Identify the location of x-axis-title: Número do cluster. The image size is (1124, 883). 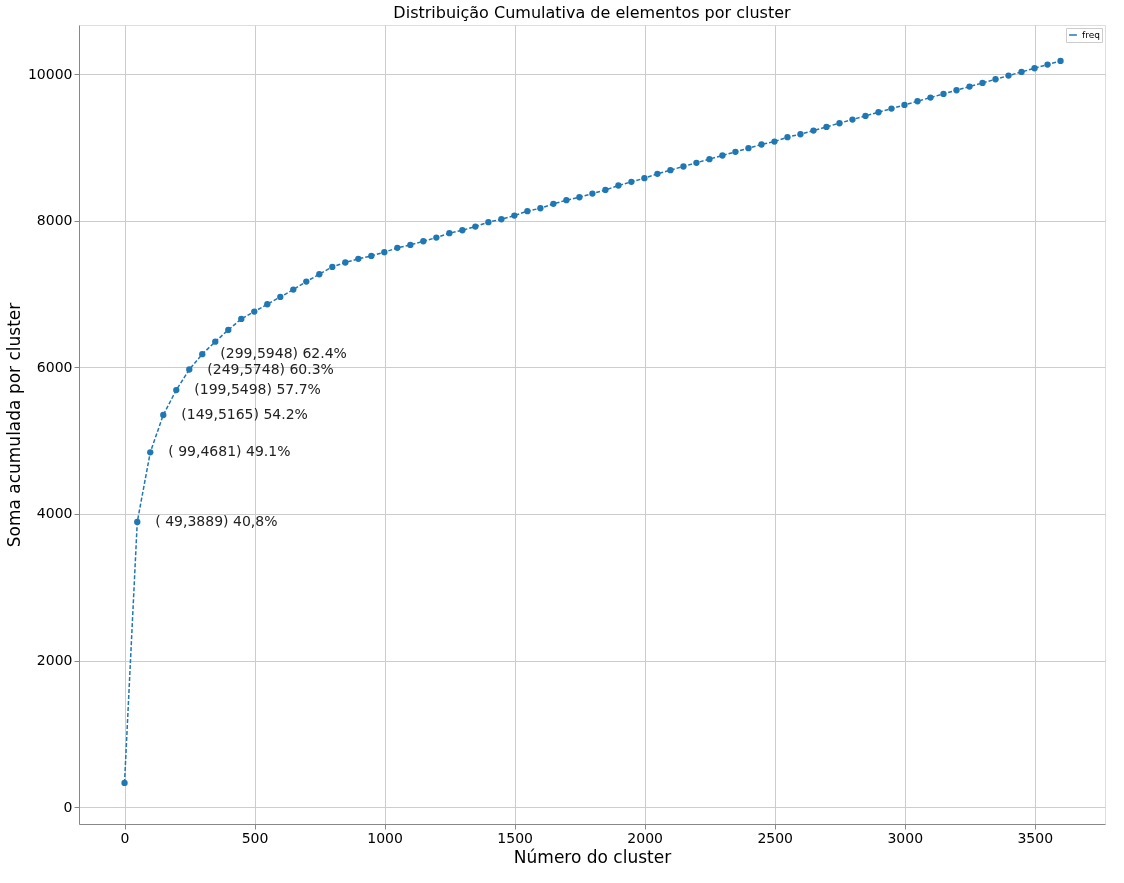
(592, 856).